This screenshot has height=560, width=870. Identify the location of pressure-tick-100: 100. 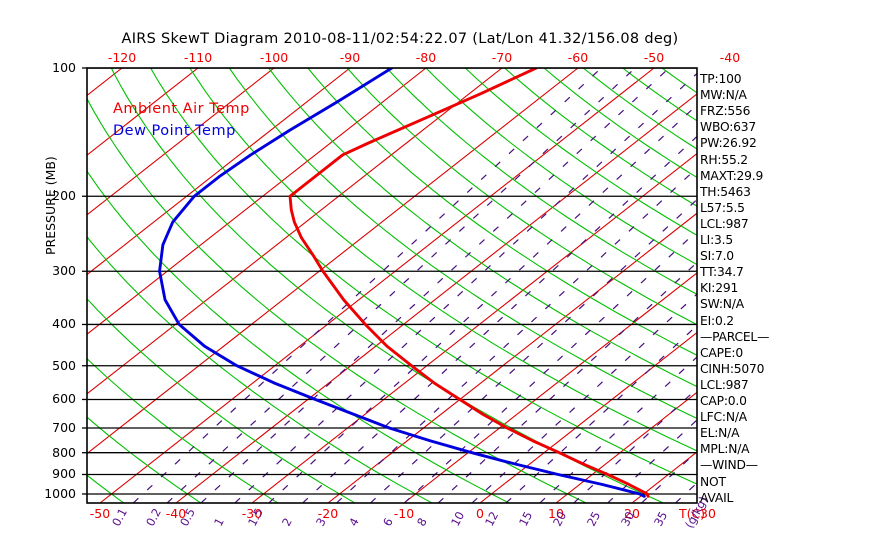
(64, 67).